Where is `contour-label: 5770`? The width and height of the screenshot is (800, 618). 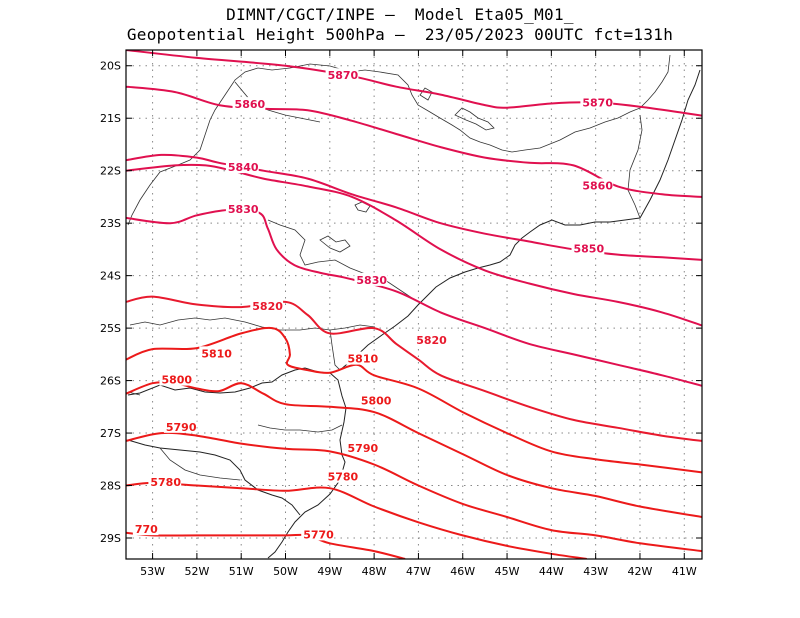
contour-label: 5770 is located at coordinates (318, 534).